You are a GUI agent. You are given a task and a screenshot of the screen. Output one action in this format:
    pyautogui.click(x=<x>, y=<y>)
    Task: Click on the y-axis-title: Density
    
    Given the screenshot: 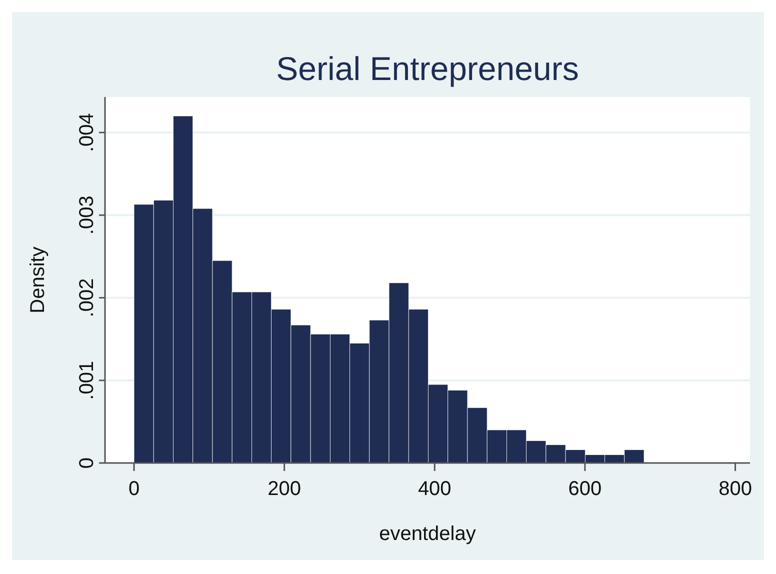 What is the action you would take?
    pyautogui.click(x=38, y=280)
    